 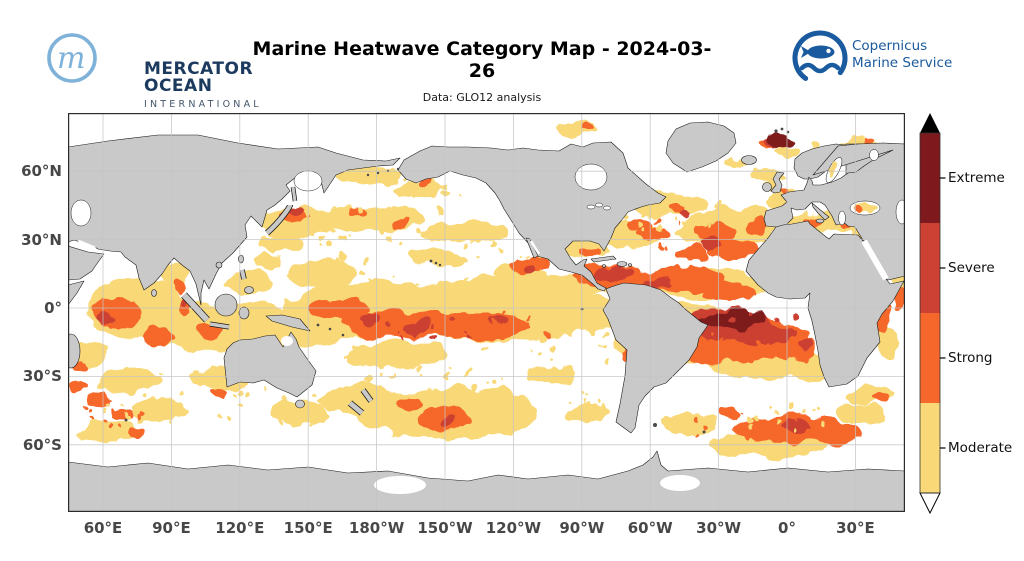 I want to click on landmass-ireland, so click(x=767, y=187).